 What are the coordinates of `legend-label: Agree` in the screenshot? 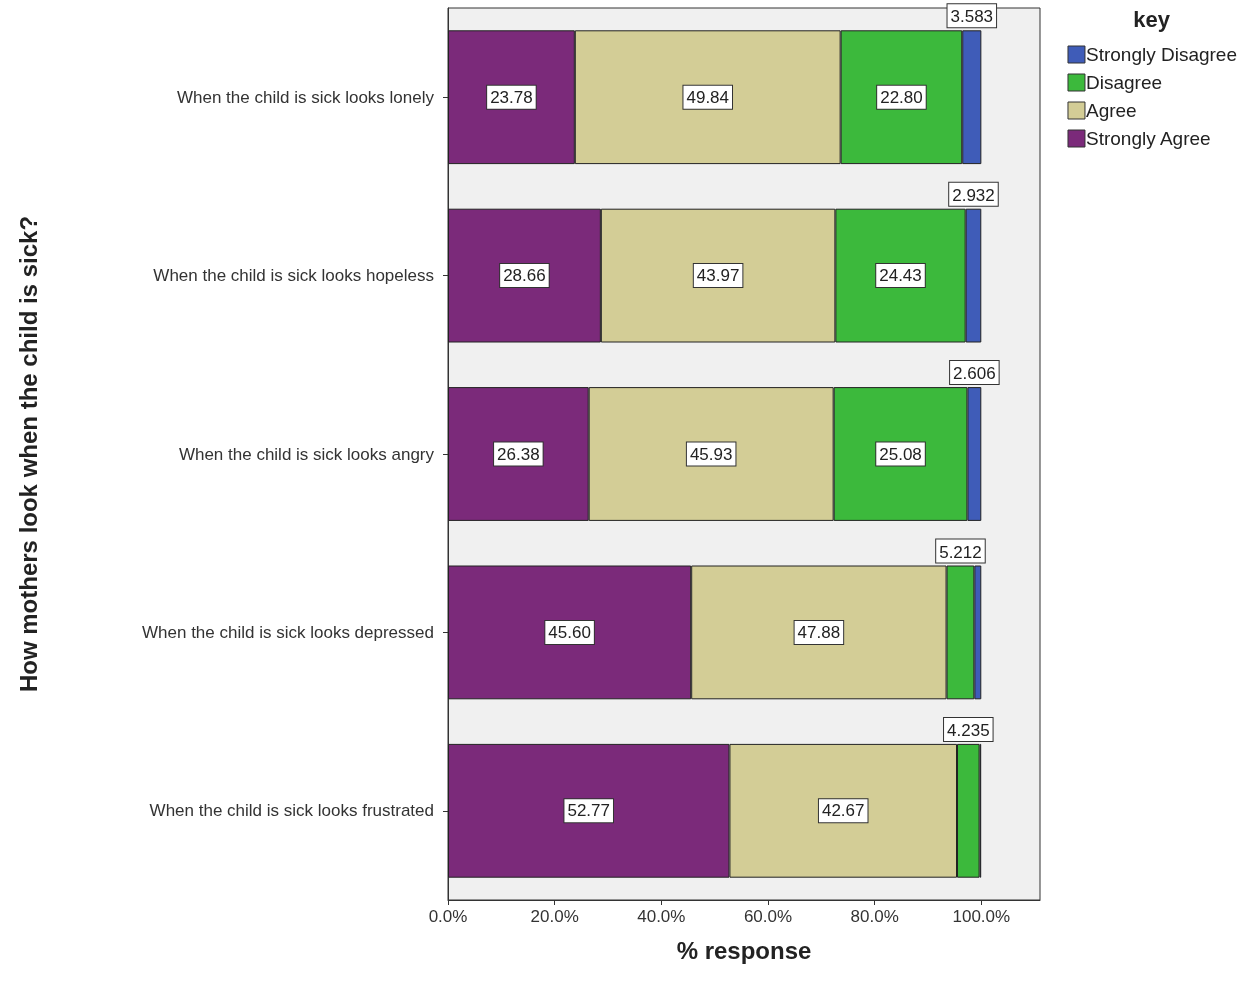 It's located at (1111, 110).